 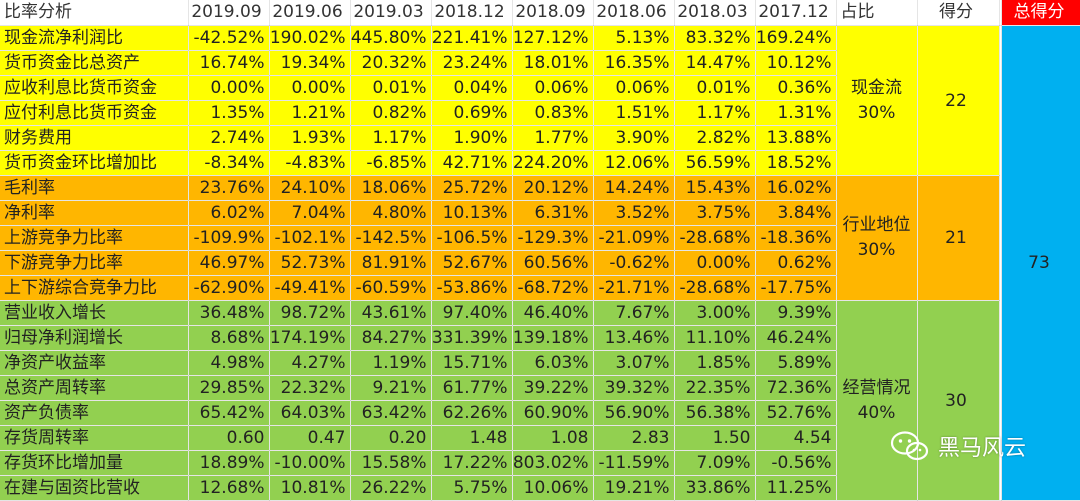 What do you see at coordinates (229, 213) in the screenshot?
I see `value-cell: 6.02%` at bounding box center [229, 213].